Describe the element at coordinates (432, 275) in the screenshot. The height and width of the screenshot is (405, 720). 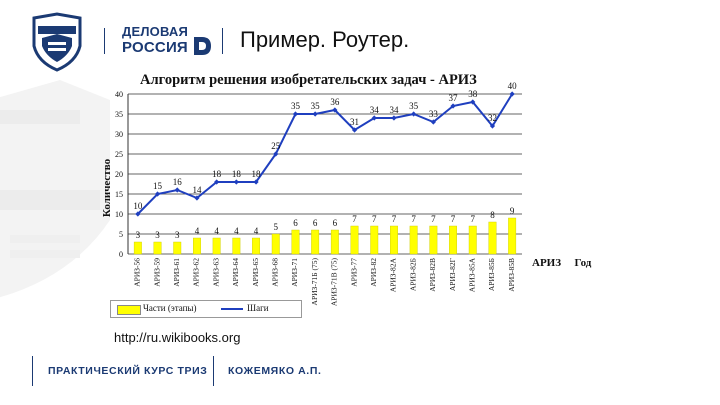
I see `x-tick-label: АРИЗ-82В` at that location.